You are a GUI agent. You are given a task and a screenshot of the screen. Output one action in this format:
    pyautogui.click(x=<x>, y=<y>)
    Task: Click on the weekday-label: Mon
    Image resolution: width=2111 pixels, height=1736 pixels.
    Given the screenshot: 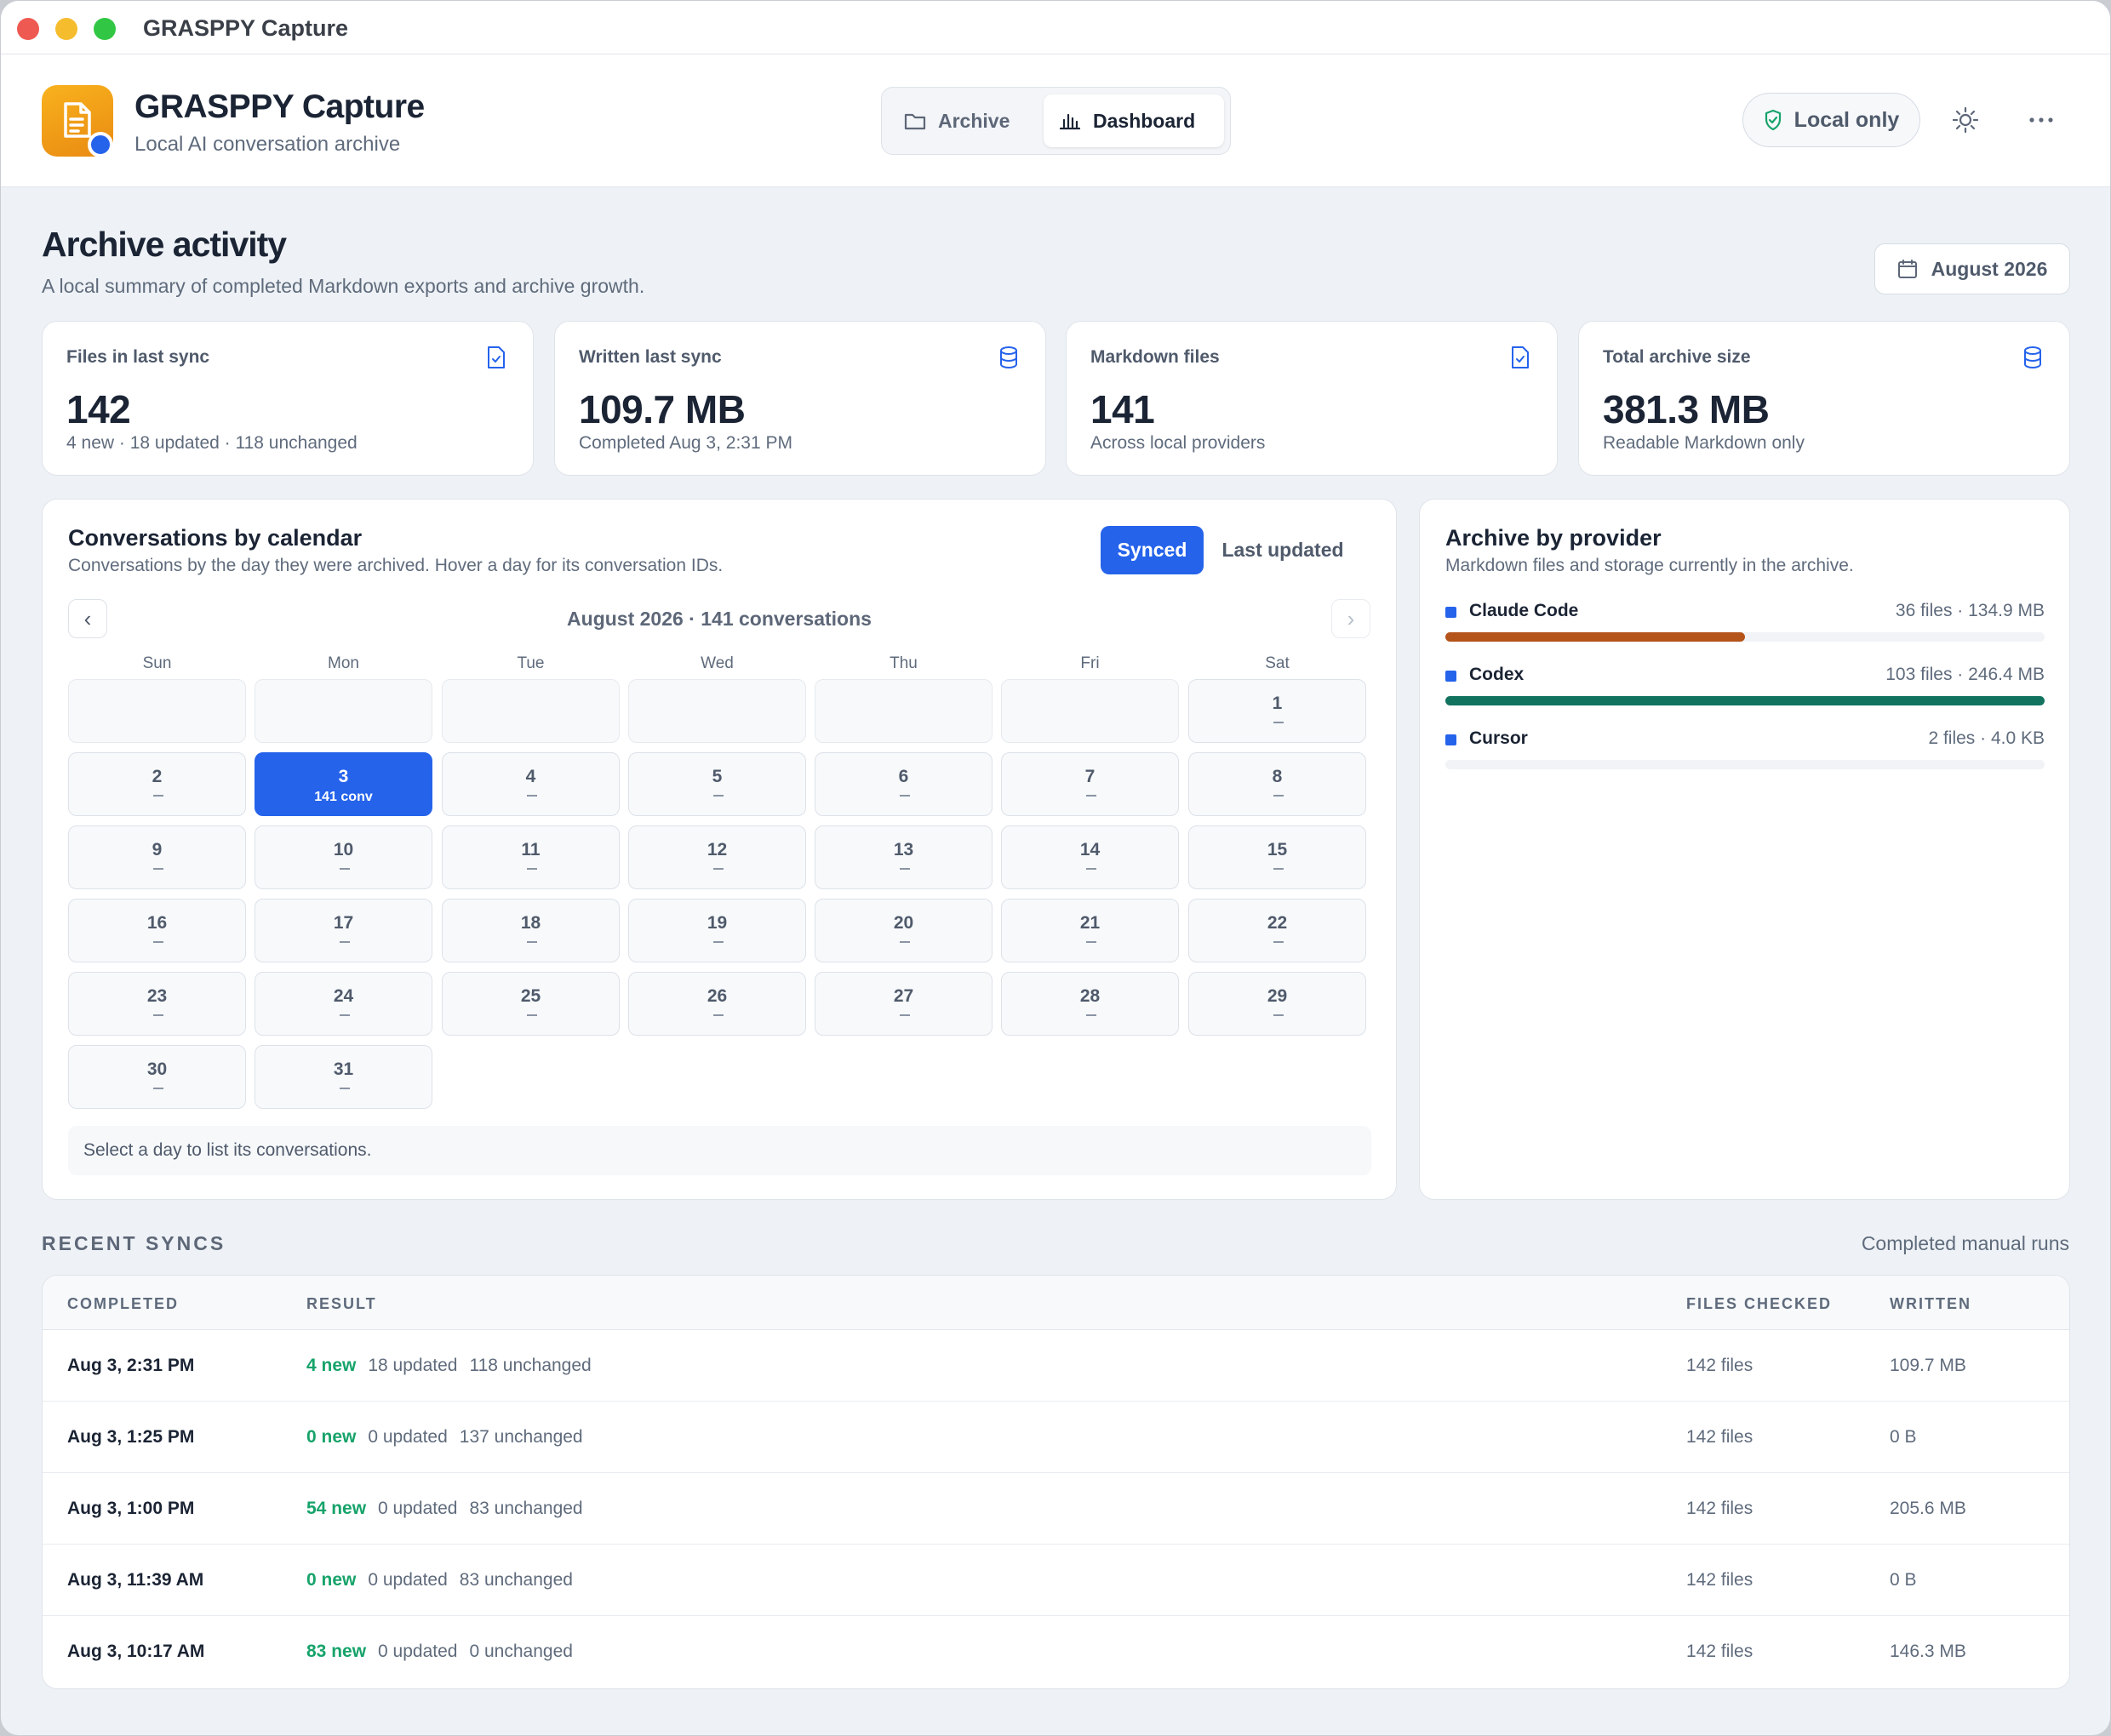 What is the action you would take?
    pyautogui.click(x=343, y=663)
    